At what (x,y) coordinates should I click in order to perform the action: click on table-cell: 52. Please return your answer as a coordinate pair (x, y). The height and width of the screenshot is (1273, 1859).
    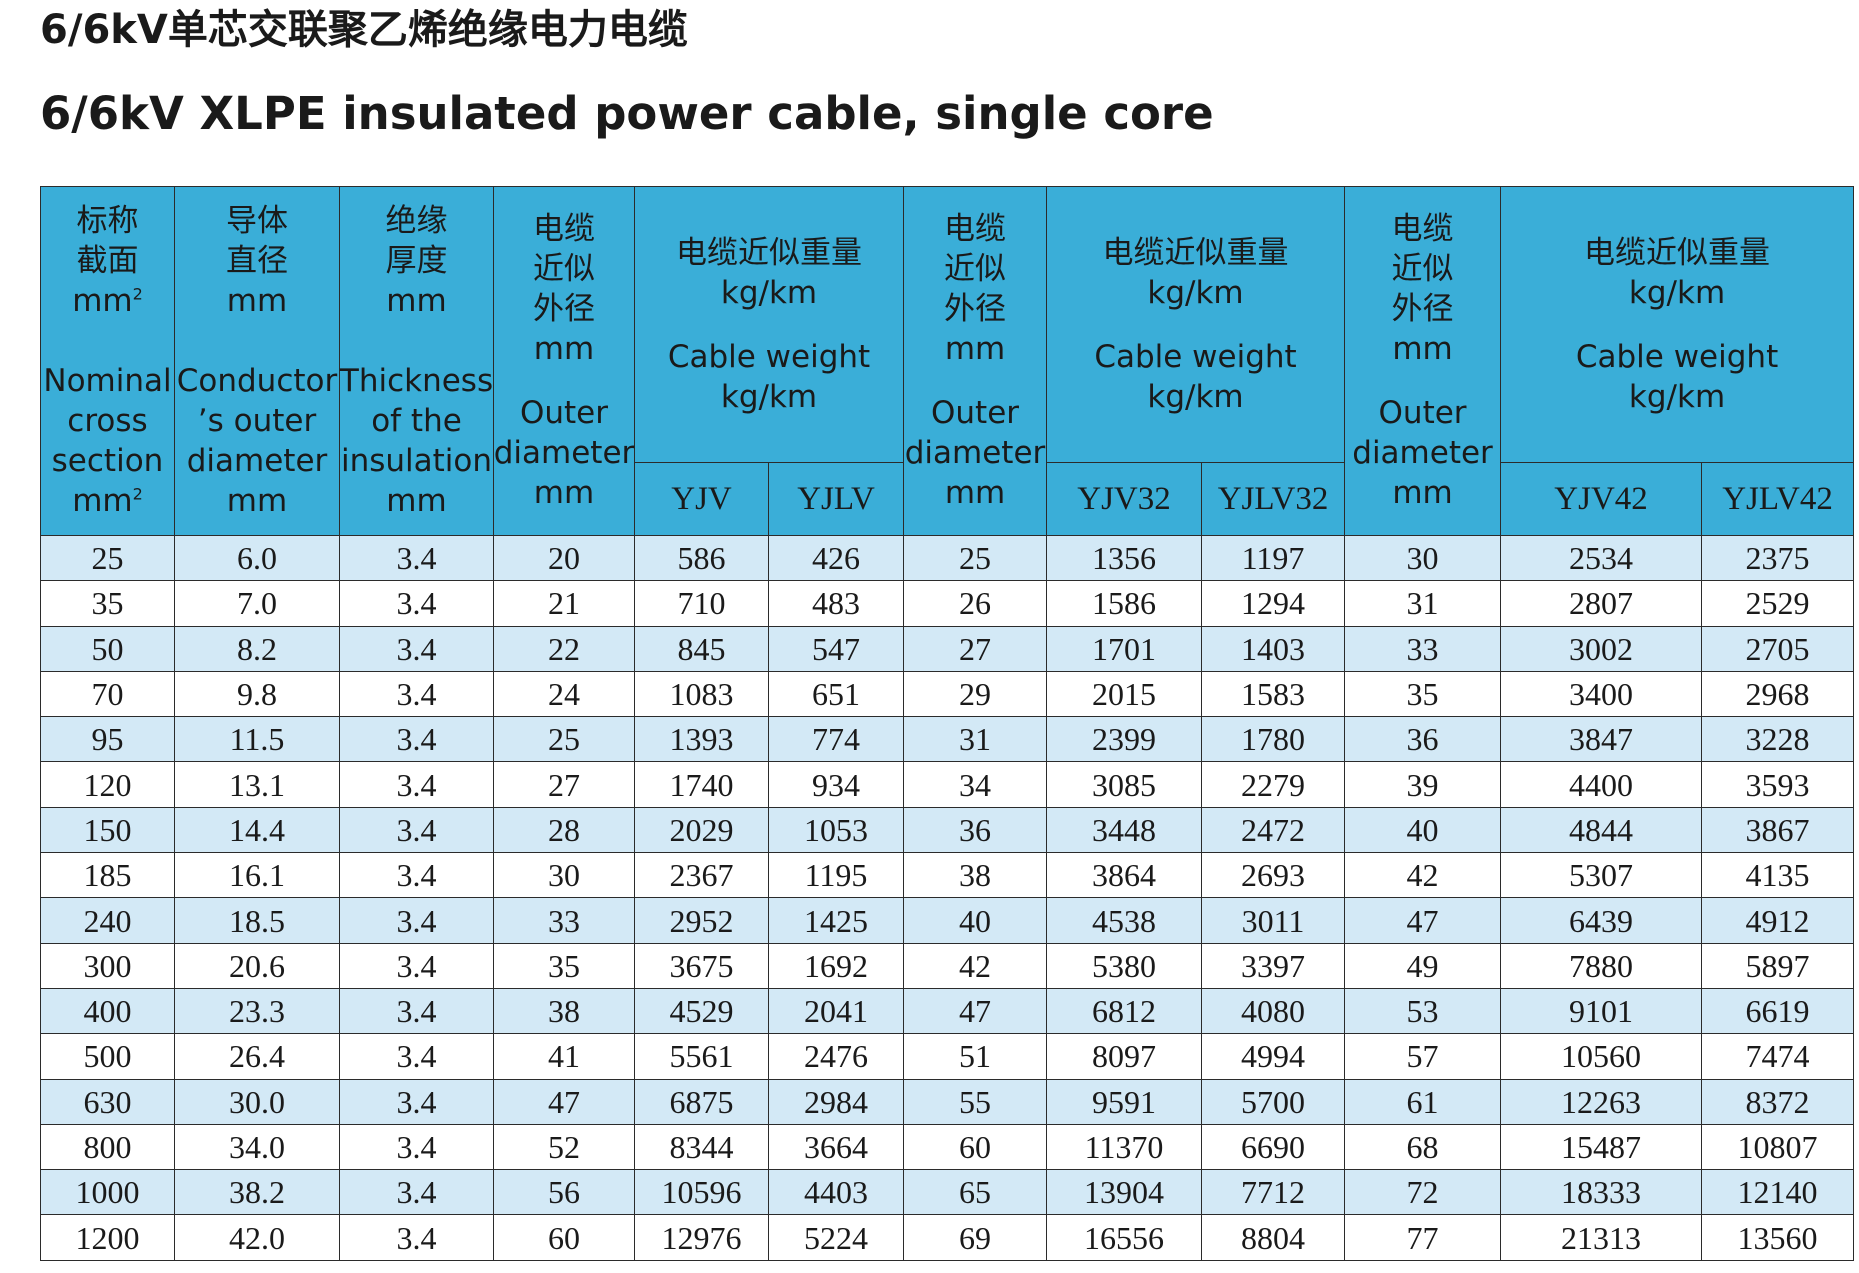
    Looking at the image, I should click on (564, 1147).